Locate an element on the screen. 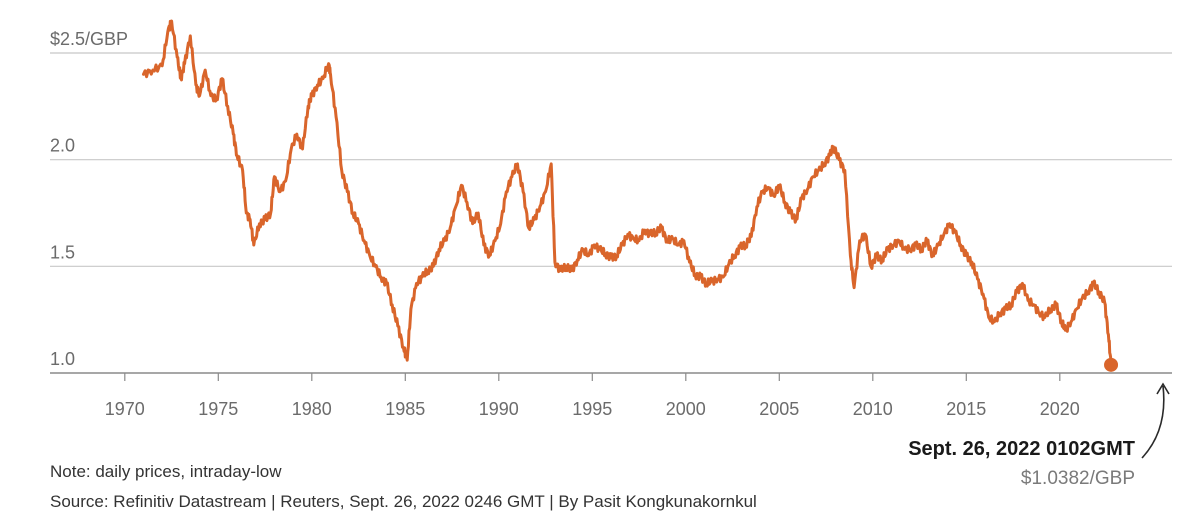 The width and height of the screenshot is (1200, 526). x-tick-label: 1970 is located at coordinates (125, 409).